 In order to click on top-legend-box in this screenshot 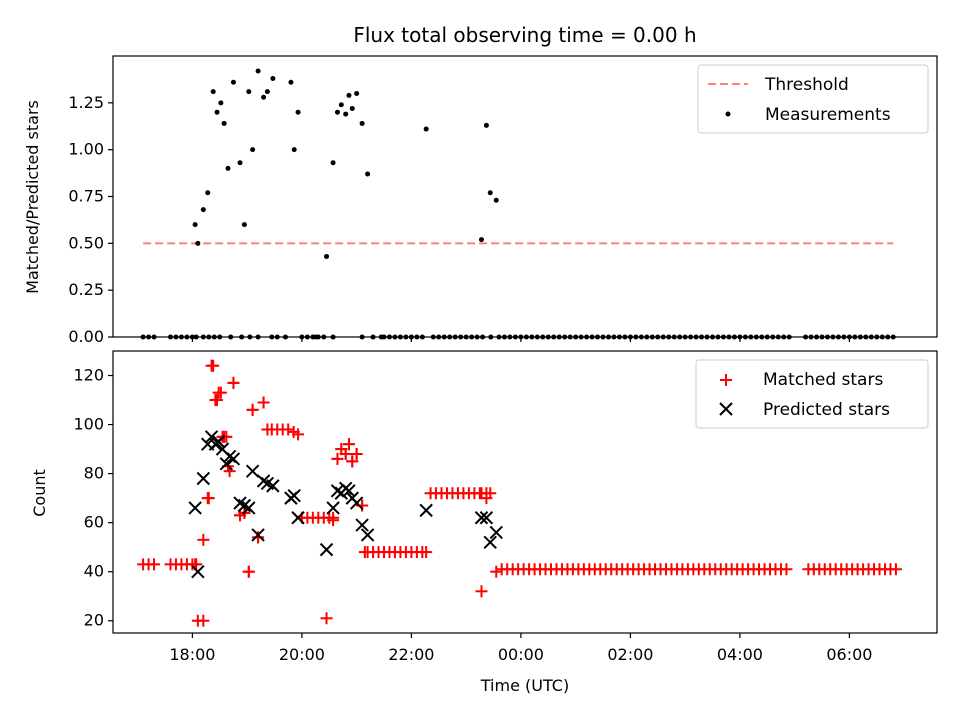, I will do `click(813, 99)`.